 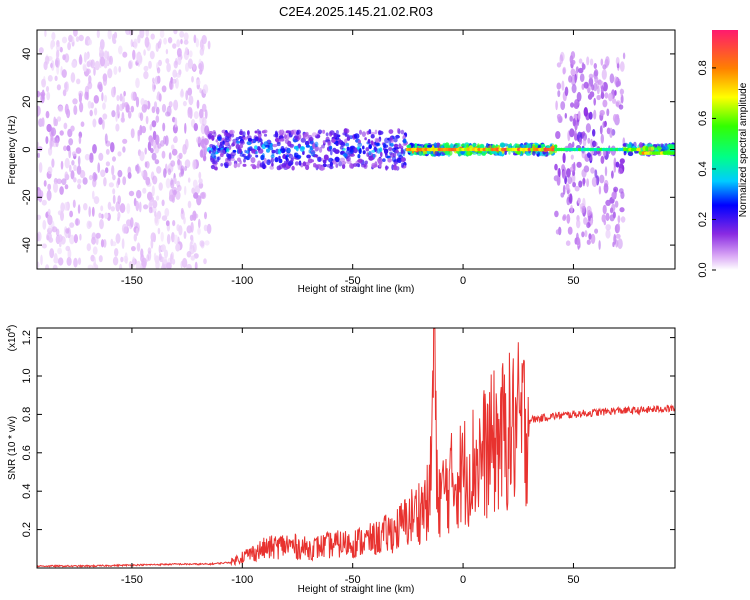 What do you see at coordinates (703, 67) in the screenshot?
I see `colorbar-tick-label: 0.8` at bounding box center [703, 67].